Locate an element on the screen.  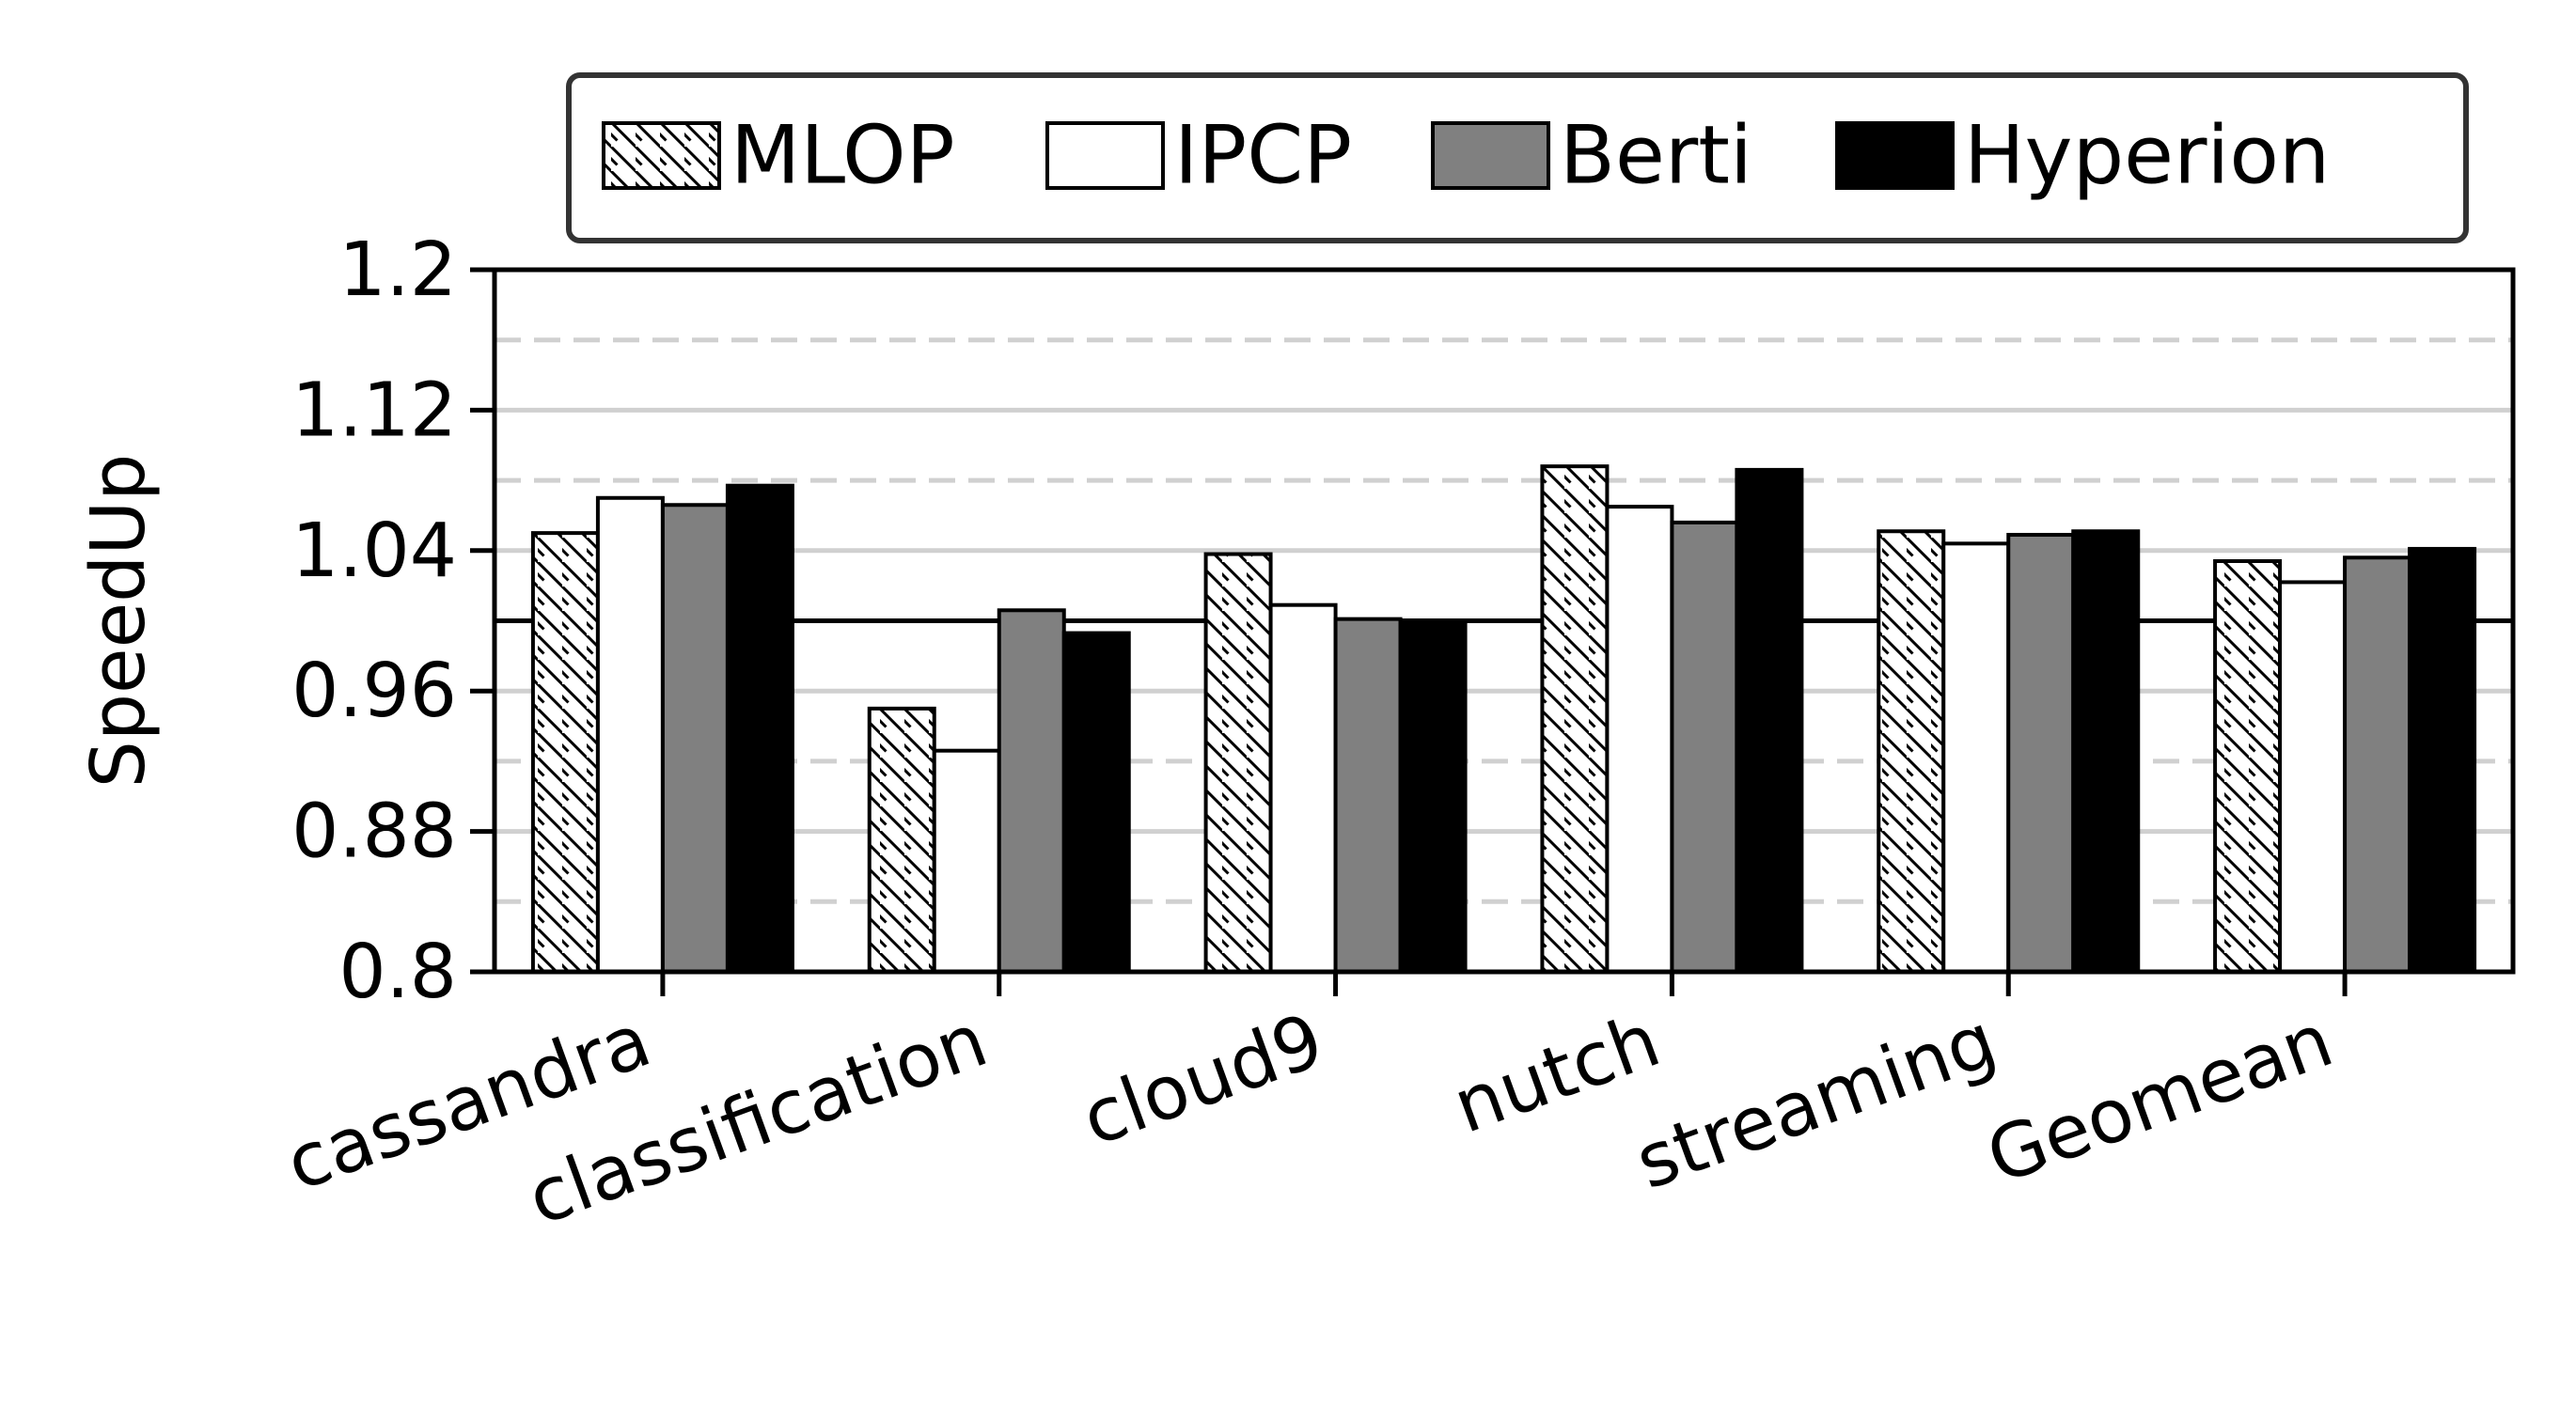
legend-swatch-hyperion is located at coordinates (1895, 155).